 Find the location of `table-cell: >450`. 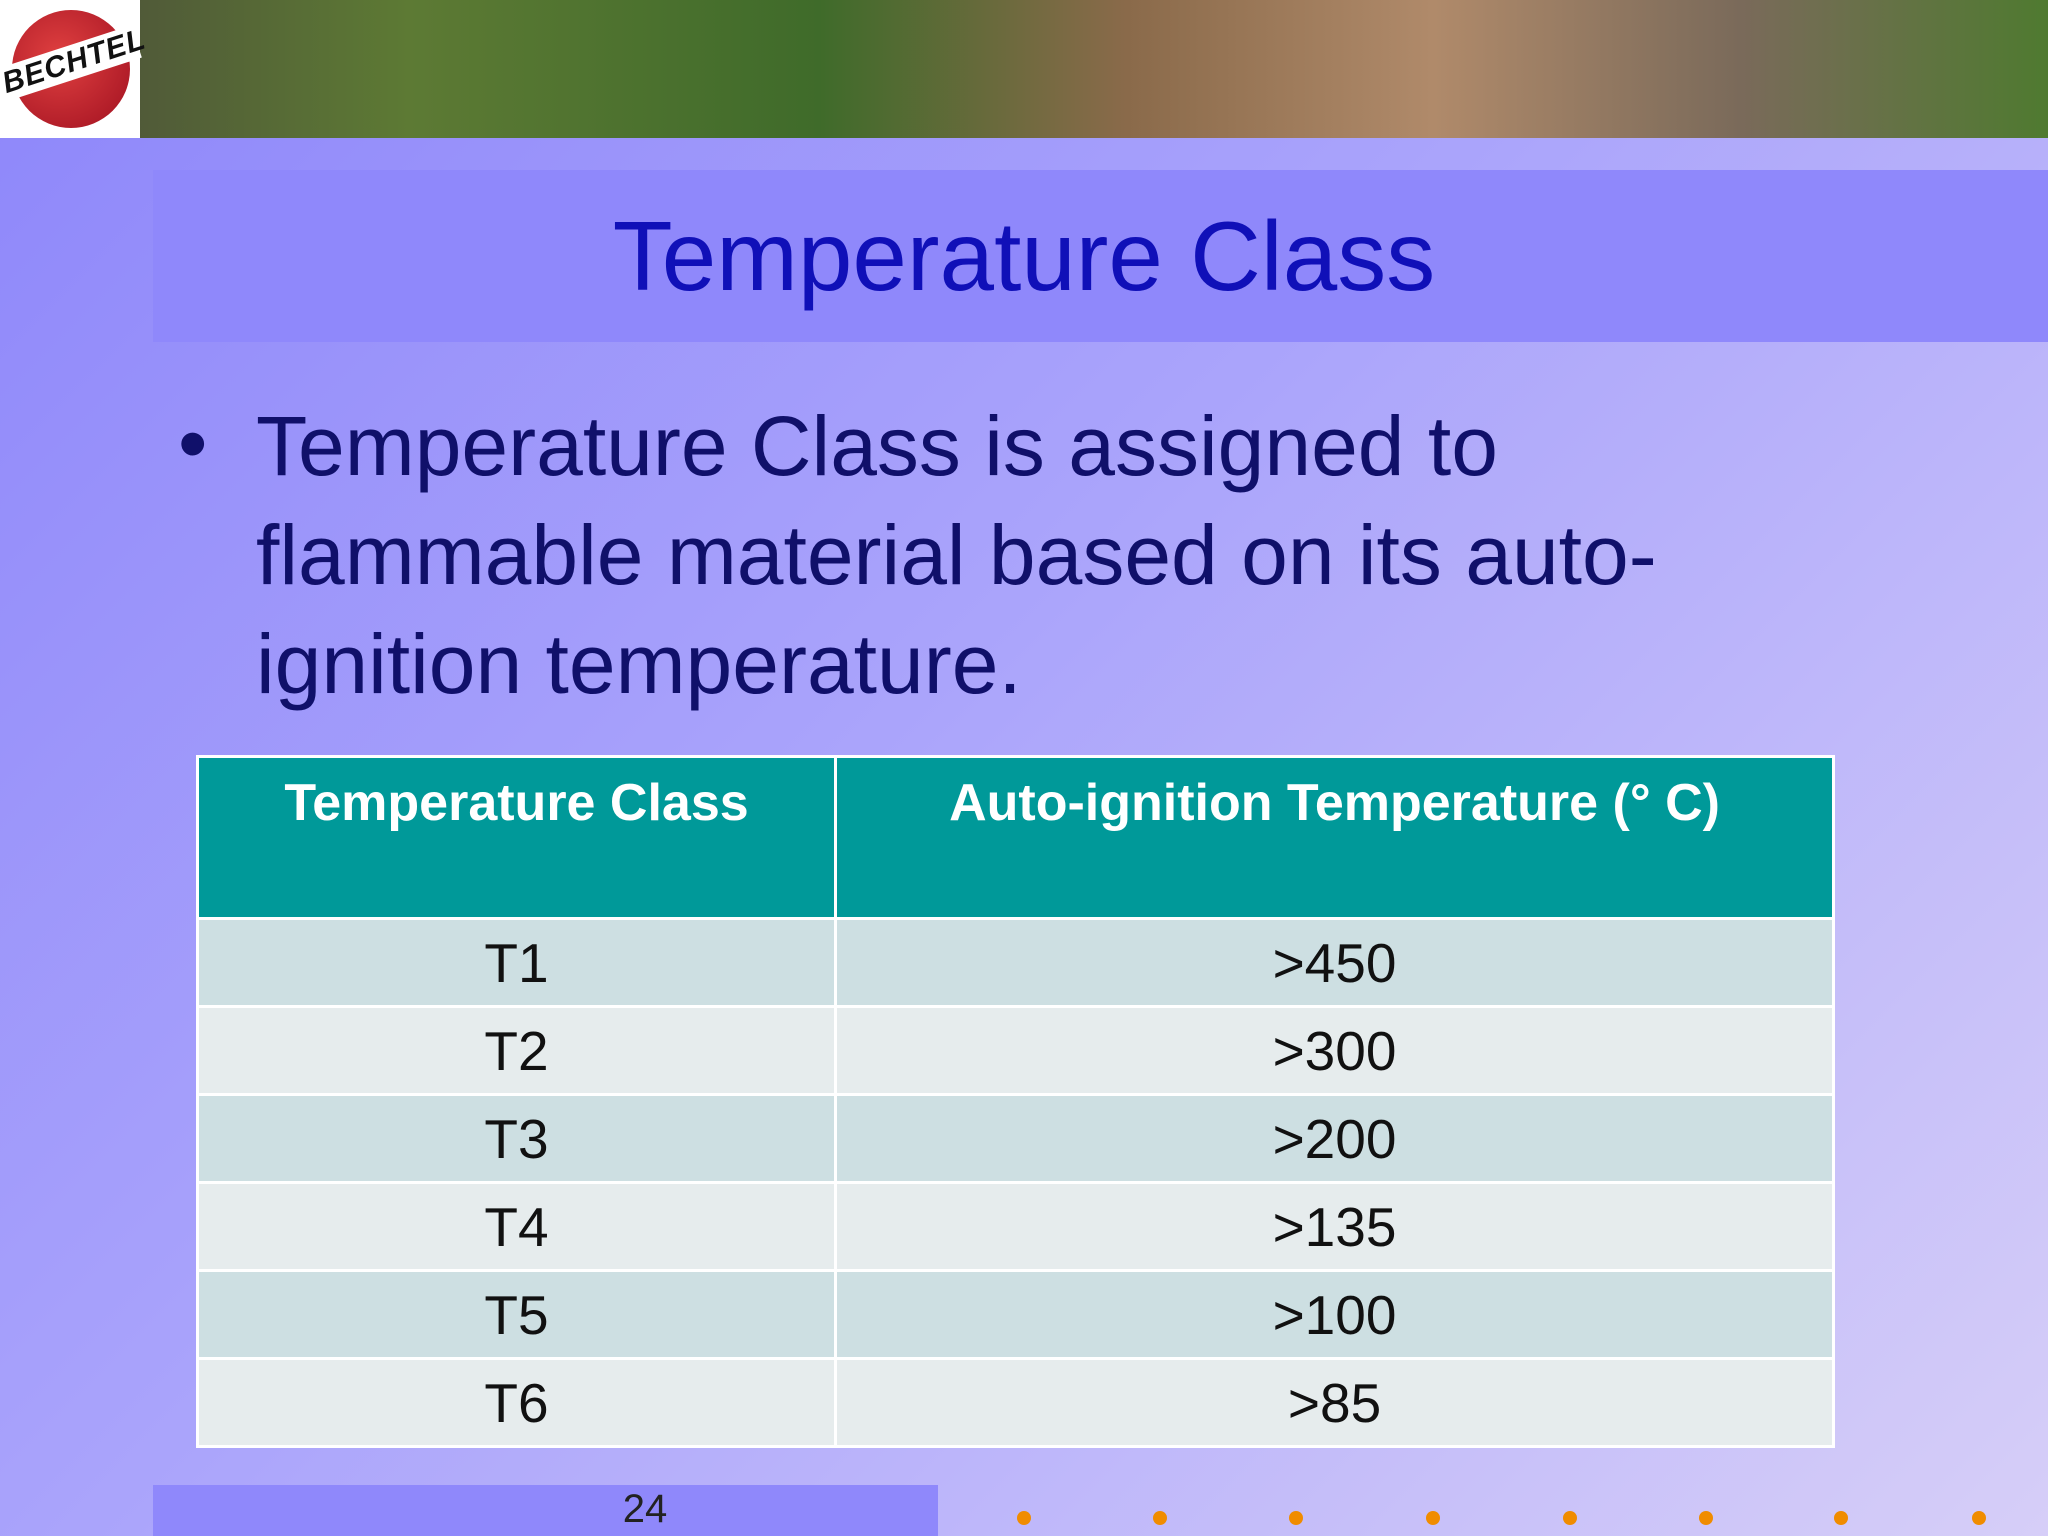

table-cell: >450 is located at coordinates (1334, 962).